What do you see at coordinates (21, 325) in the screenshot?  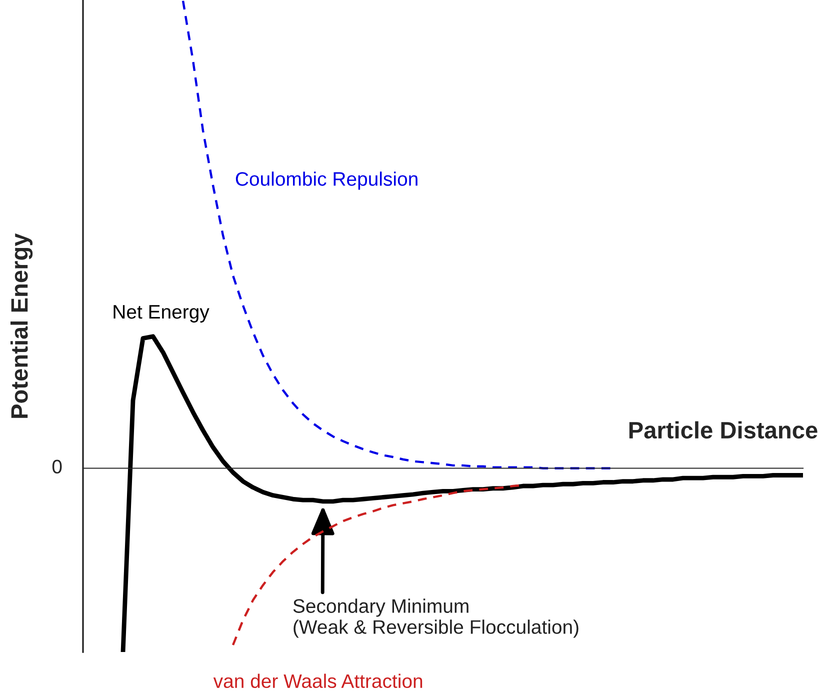 I see `y-axis-title: Potential Energy` at bounding box center [21, 325].